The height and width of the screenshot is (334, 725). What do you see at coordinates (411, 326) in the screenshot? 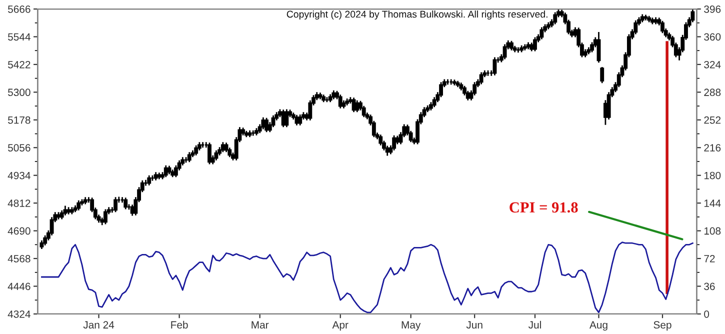
I see `x-tick-label: May` at bounding box center [411, 326].